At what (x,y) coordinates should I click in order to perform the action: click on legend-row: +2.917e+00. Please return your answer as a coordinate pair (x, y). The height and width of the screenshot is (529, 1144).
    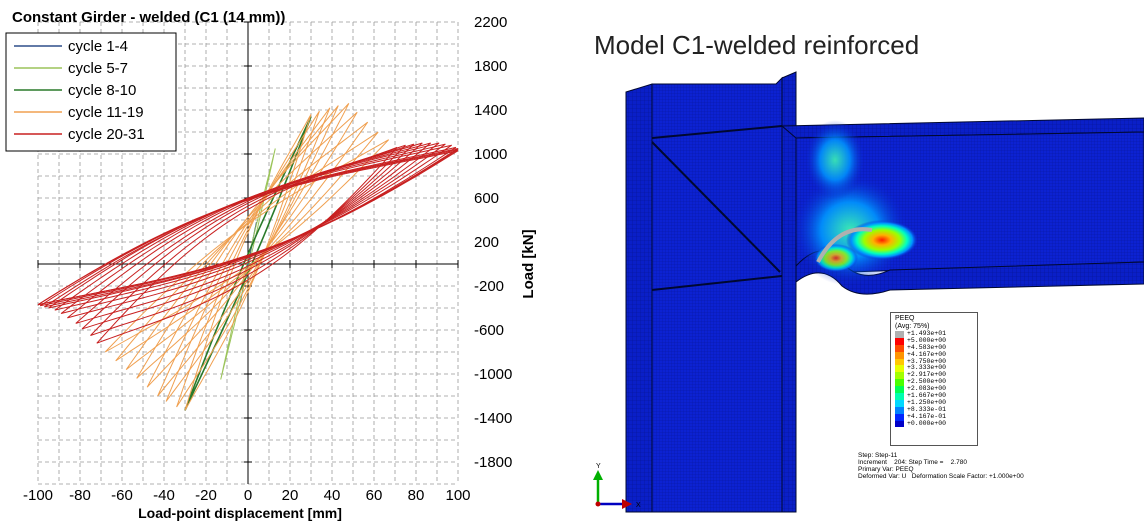
    Looking at the image, I should click on (934, 375).